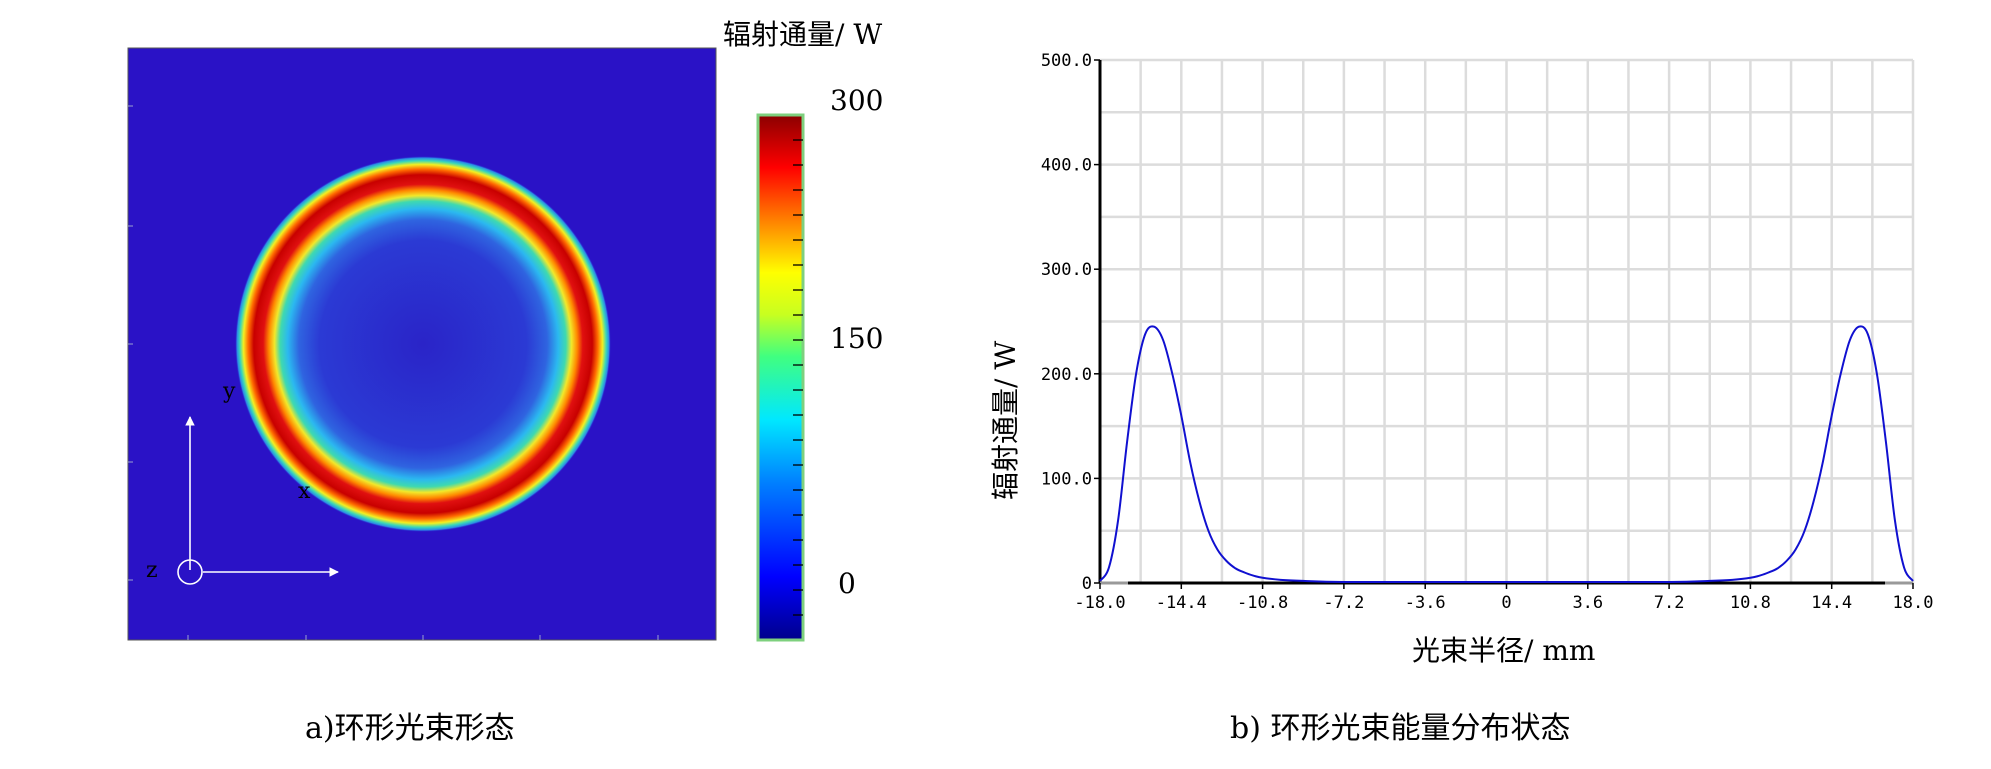  I want to click on x-tick-label: 0, so click(1506, 603).